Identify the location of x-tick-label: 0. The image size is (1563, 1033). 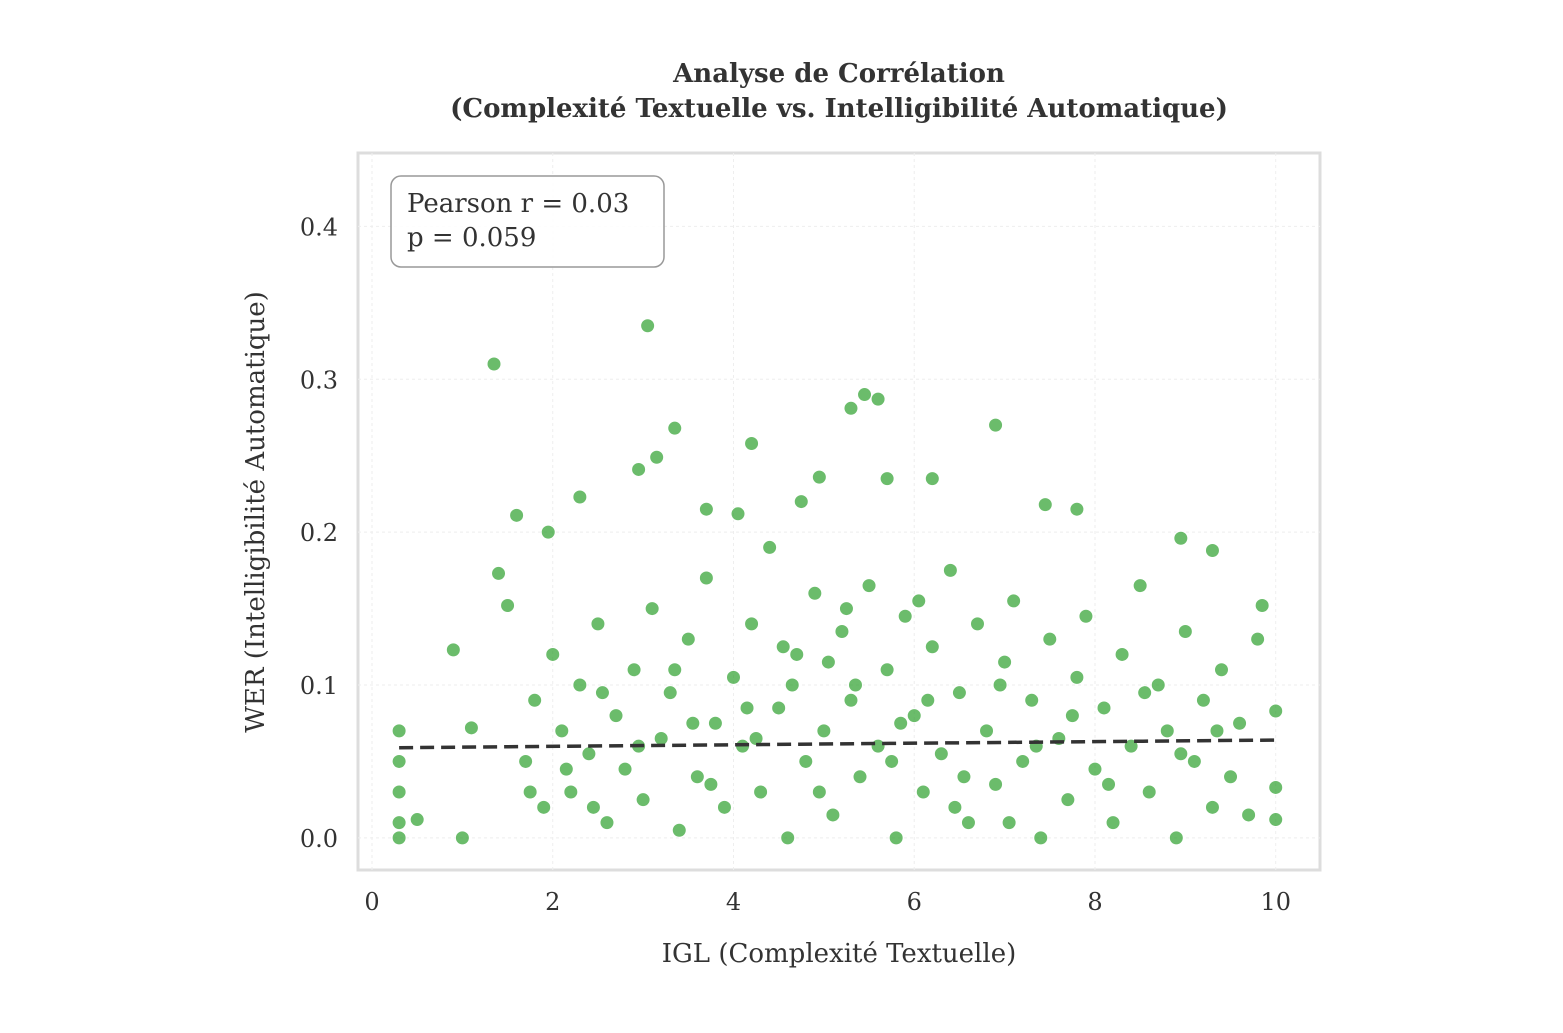
(371, 902).